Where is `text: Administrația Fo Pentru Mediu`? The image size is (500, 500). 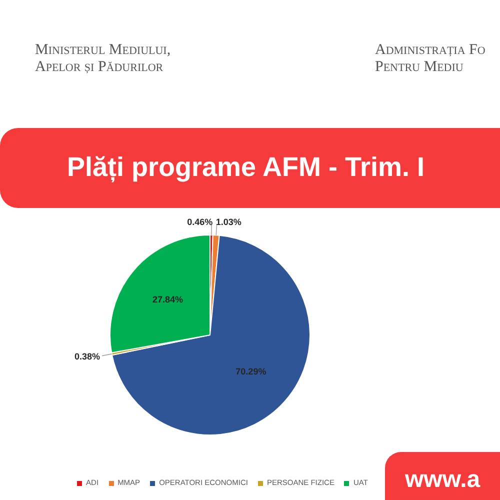
text: Administrația Fo Pentru Mediu is located at coordinates (430, 59).